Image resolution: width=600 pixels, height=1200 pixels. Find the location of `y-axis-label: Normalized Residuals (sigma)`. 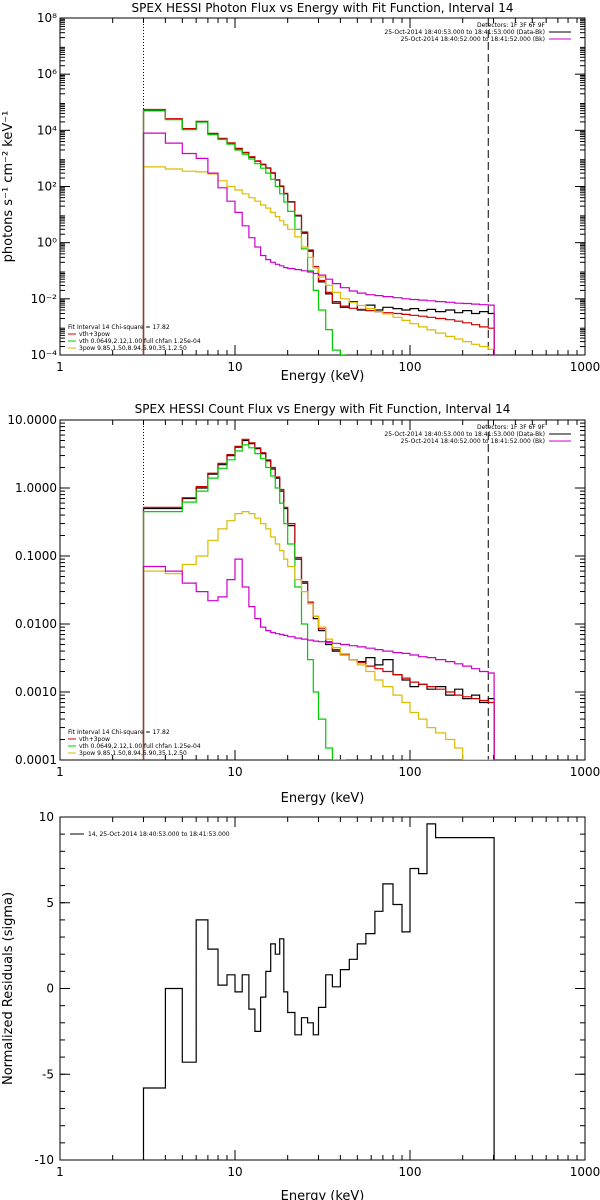

y-axis-label: Normalized Residuals (sigma) is located at coordinates (8, 988).